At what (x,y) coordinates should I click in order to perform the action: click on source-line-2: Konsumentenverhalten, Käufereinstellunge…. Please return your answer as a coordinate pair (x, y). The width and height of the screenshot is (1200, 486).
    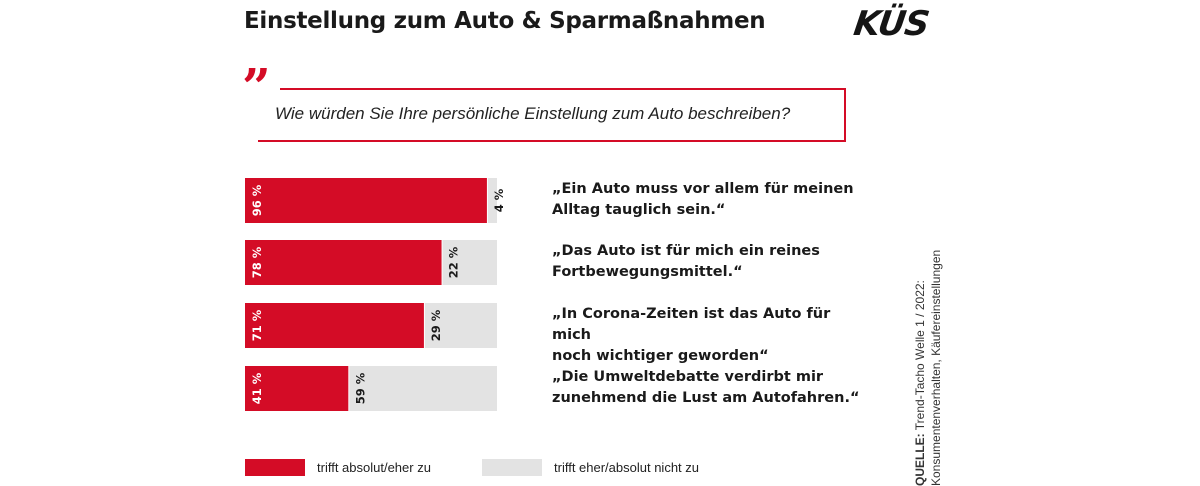
    Looking at the image, I should click on (936, 367).